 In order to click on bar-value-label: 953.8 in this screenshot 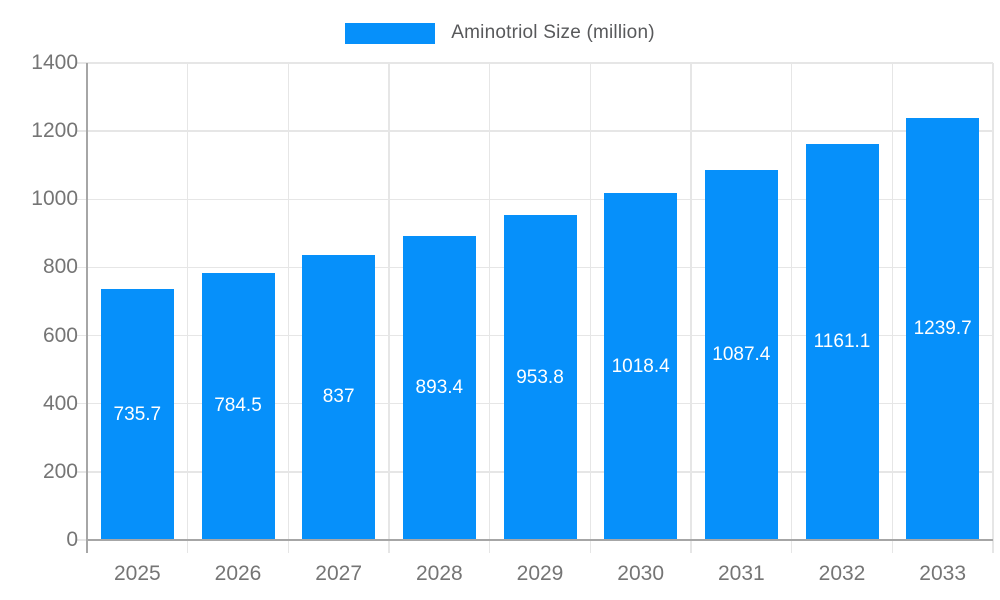, I will do `click(540, 377)`.